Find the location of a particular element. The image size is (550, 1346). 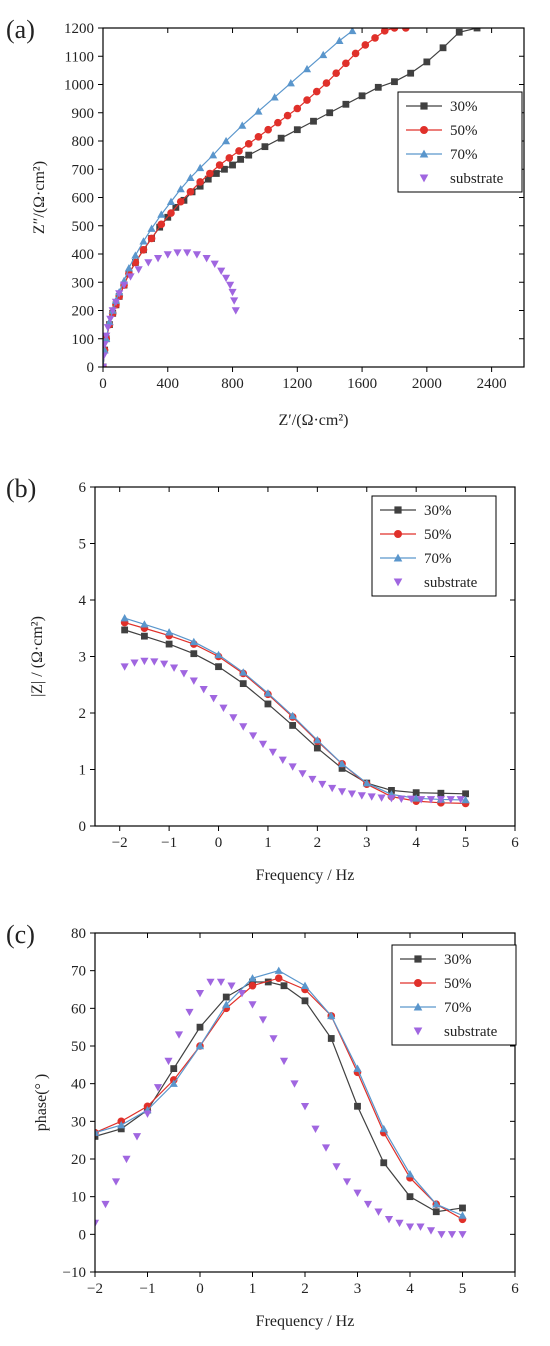

x-tick-label: 0 is located at coordinates (103, 384).